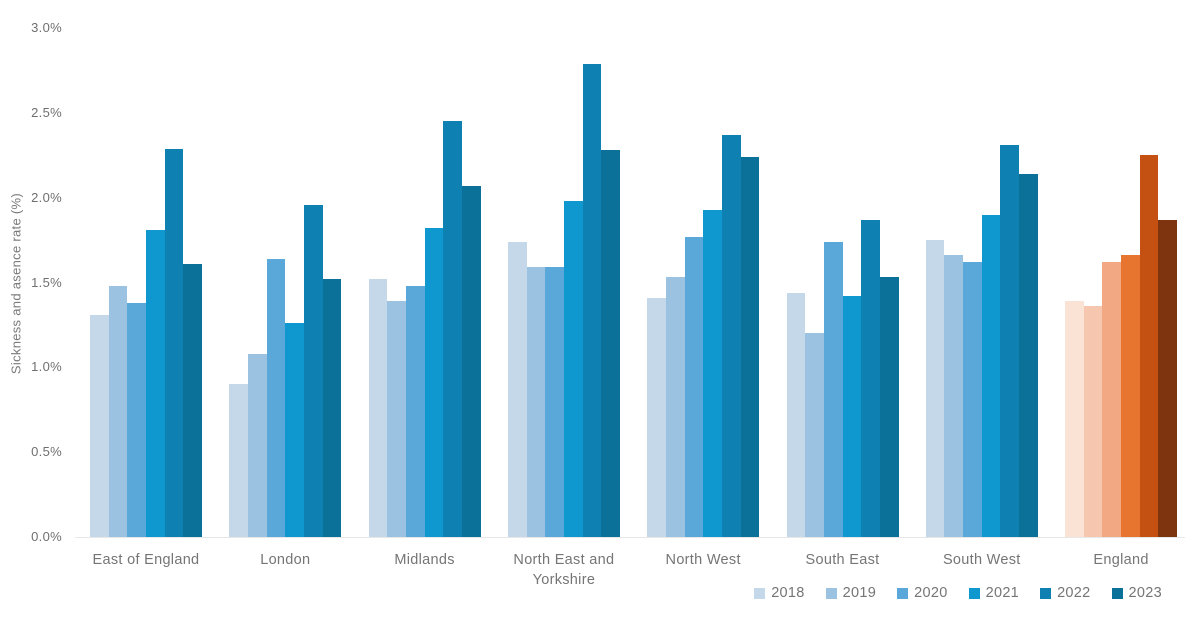  What do you see at coordinates (931, 593) in the screenshot?
I see `legend-label: 2020` at bounding box center [931, 593].